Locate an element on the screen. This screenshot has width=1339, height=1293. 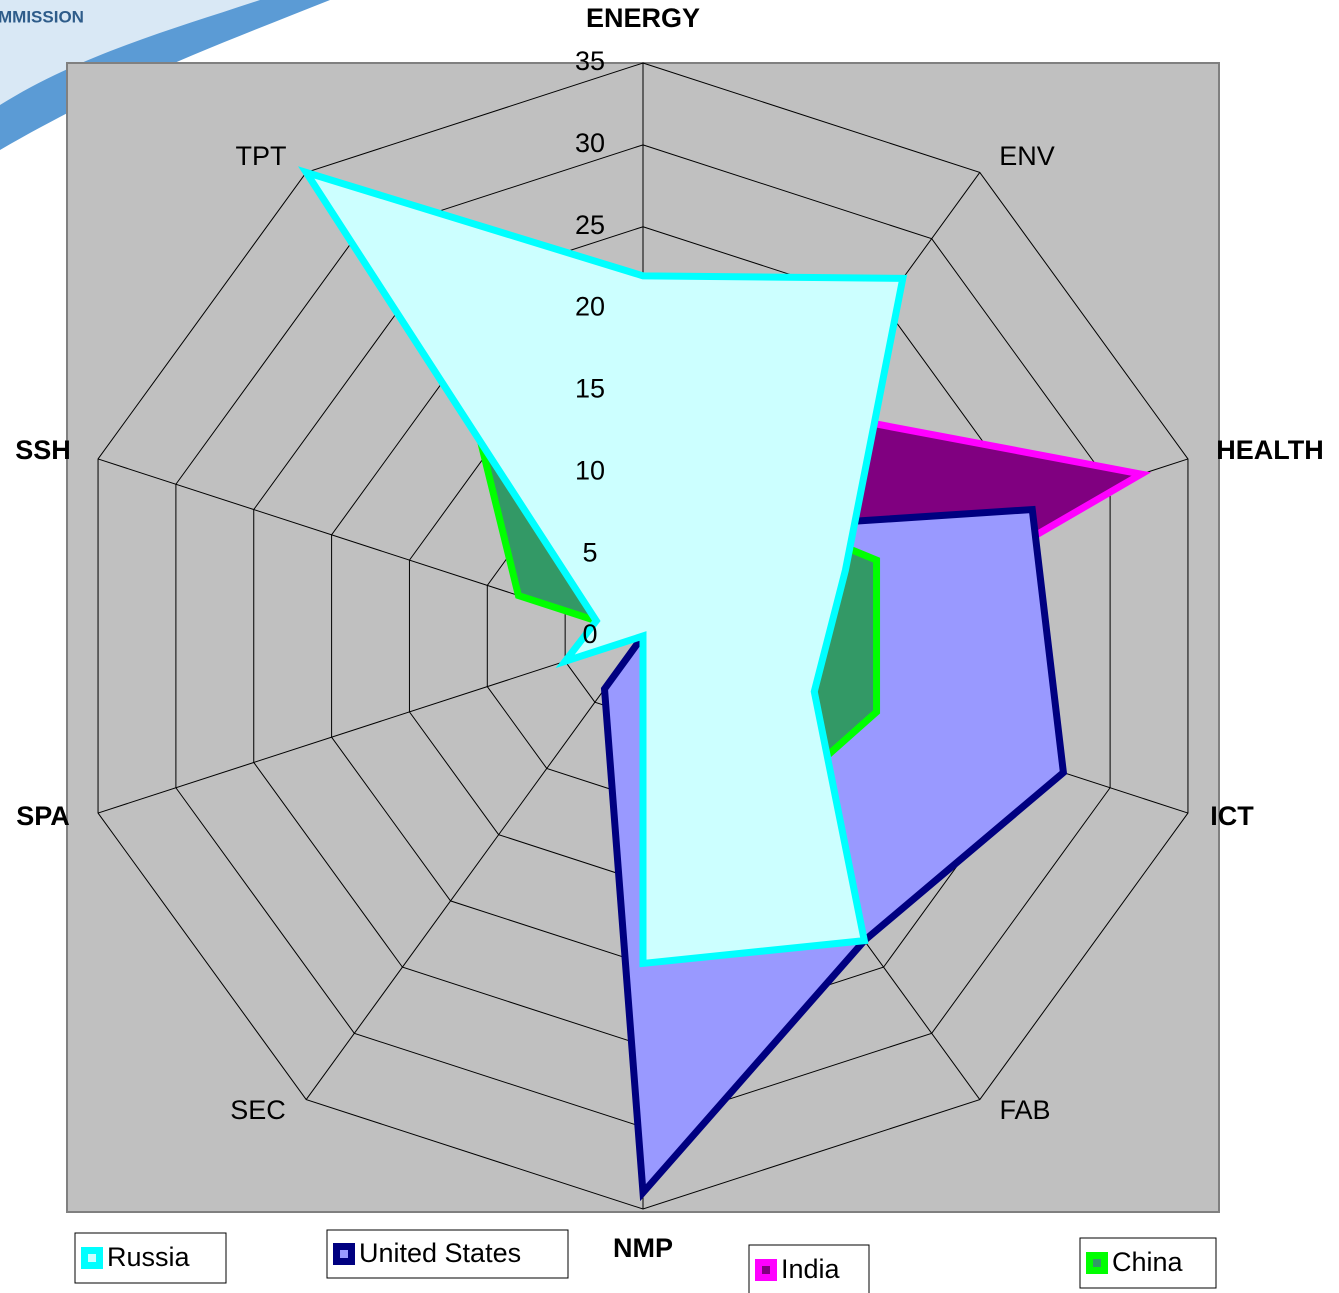
legend-label: Russia is located at coordinates (149, 1257).